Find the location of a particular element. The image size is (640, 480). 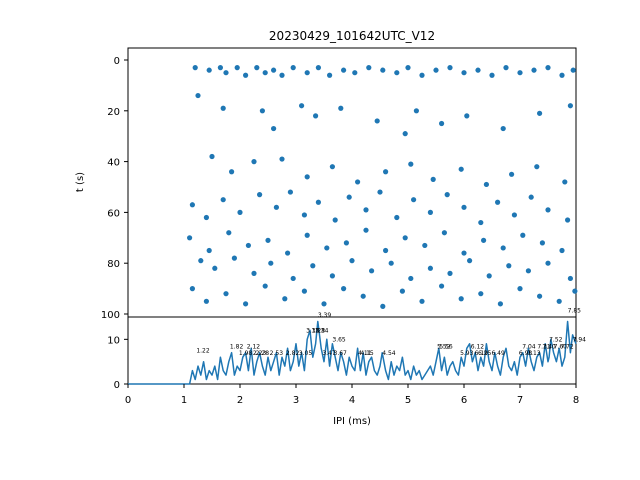

scatter-y-tick-label: 60 is located at coordinates (113, 213).